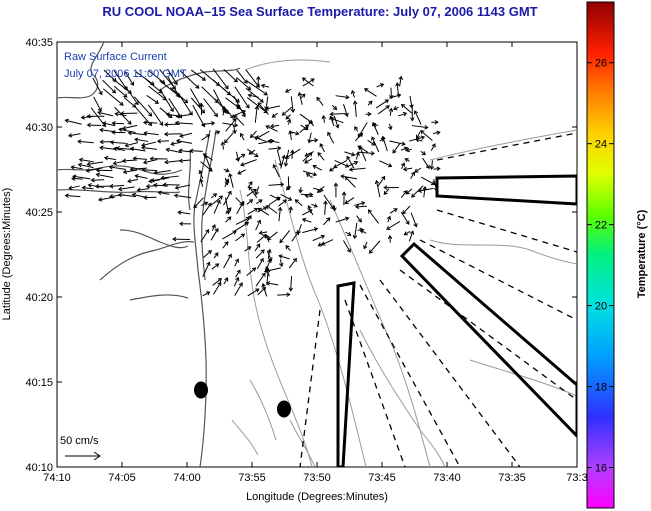 Image resolution: width=651 pixels, height=511 pixels. What do you see at coordinates (122, 478) in the screenshot?
I see `x-tick-label: 74:05` at bounding box center [122, 478].